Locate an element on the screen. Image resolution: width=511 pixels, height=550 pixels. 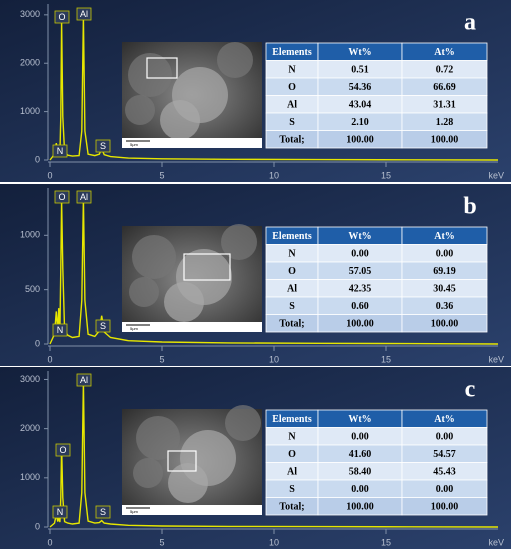
table-cell-text: 0.60 is located at coordinates (360, 306).